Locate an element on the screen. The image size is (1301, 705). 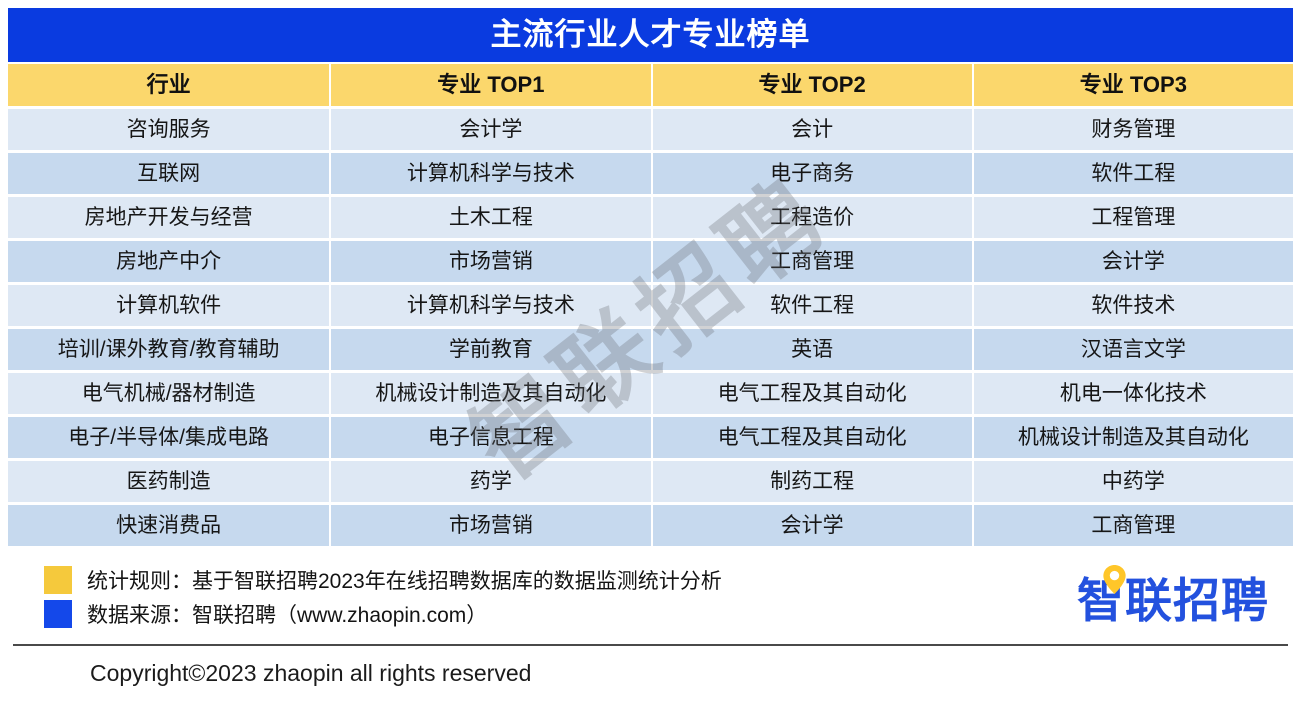
table-cell: 电子商务 is located at coordinates (811, 173).